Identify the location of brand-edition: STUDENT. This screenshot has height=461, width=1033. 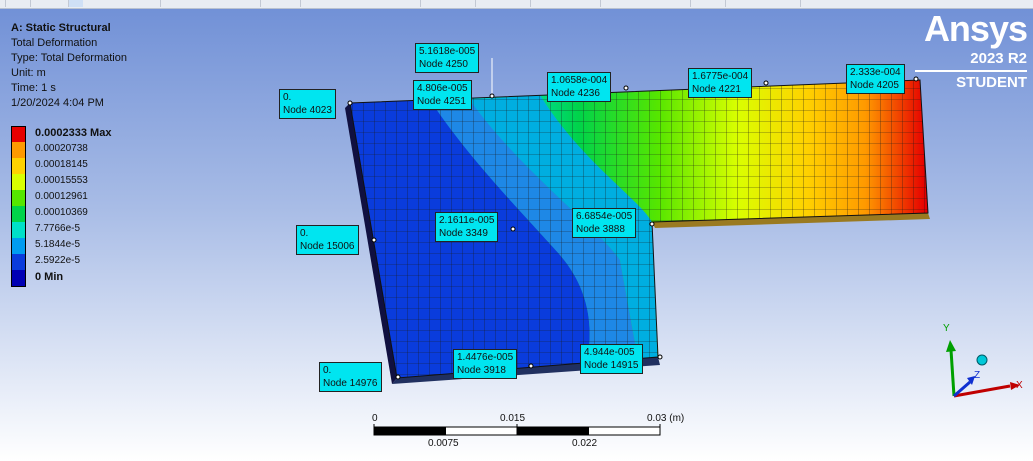
(991, 82).